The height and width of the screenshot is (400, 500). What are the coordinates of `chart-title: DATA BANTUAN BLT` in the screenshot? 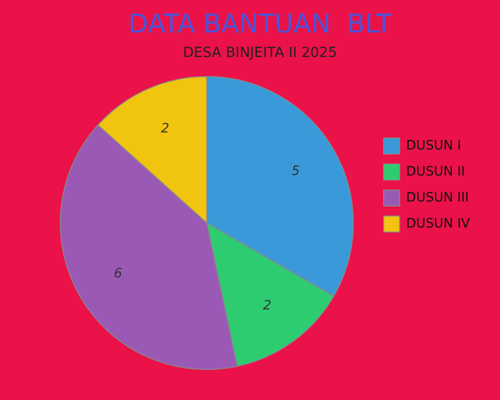 It's located at (260, 24).